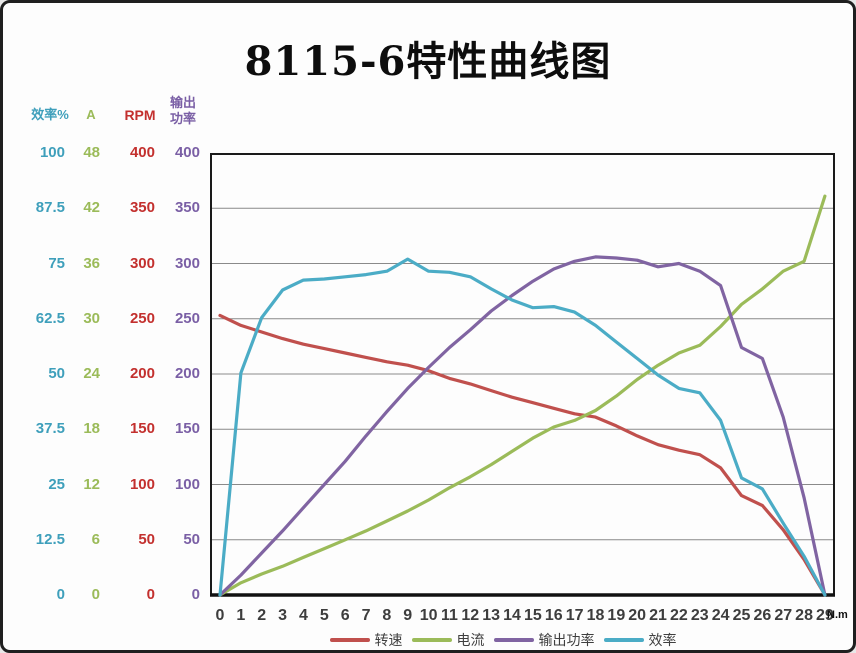 The height and width of the screenshot is (653, 856). I want to click on y-tick-power-400: 400, so click(187, 152).